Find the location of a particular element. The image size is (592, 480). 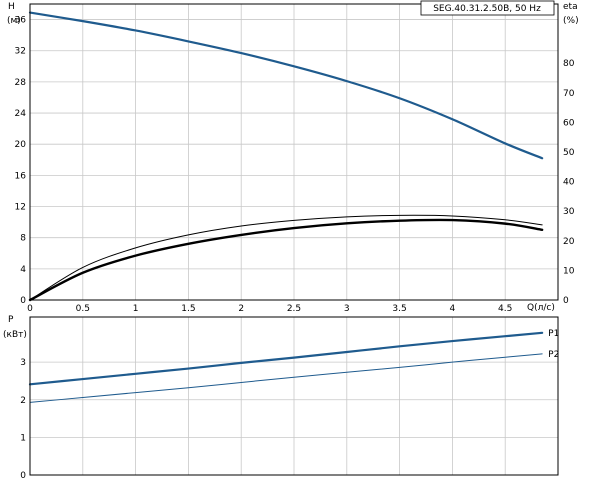

y-axis-label-h: H is located at coordinates (11, 7).